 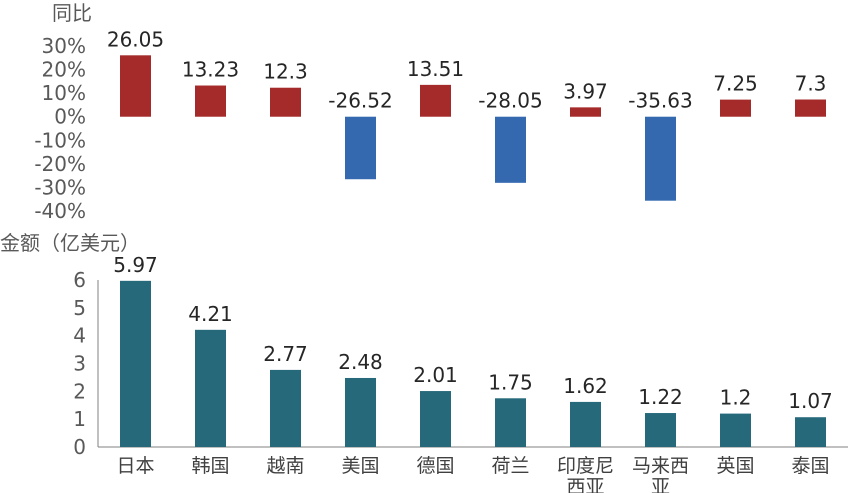 I want to click on yoy-data-label: 13.23, so click(x=210, y=70).